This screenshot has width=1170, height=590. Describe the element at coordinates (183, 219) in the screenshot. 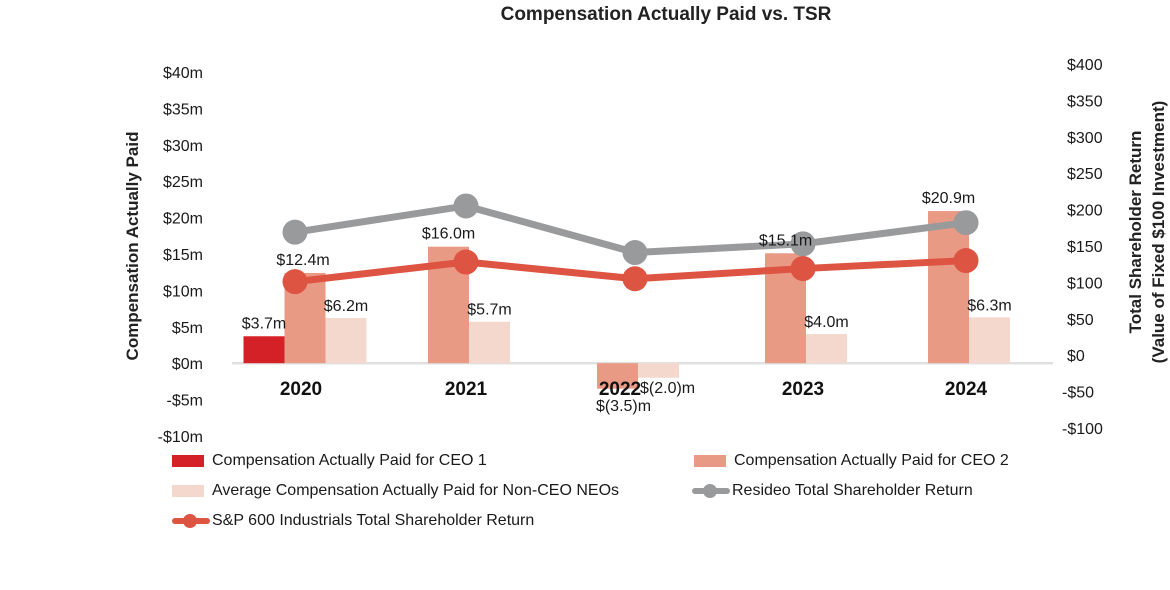

I see `left-axis-tick-label: $20m` at that location.